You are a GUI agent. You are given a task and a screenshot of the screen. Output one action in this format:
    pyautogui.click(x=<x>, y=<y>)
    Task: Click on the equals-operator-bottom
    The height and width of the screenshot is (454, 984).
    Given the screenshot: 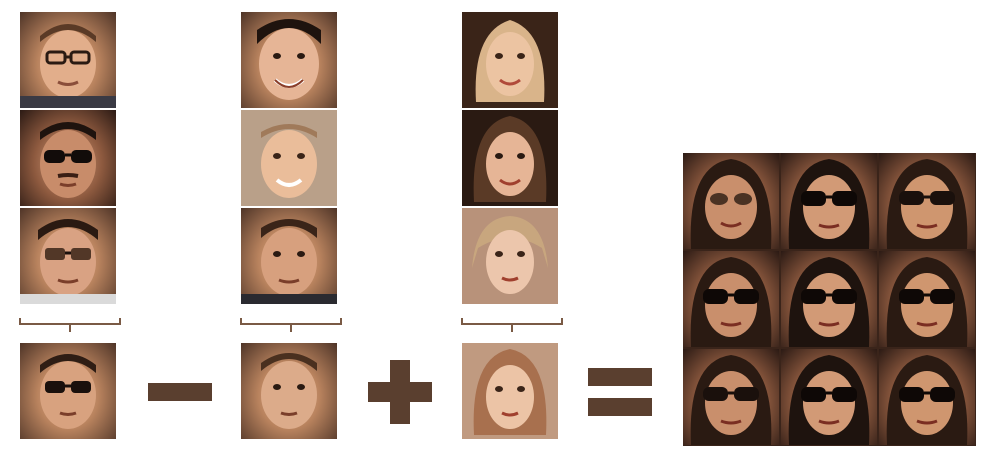 What is the action you would take?
    pyautogui.click(x=620, y=407)
    